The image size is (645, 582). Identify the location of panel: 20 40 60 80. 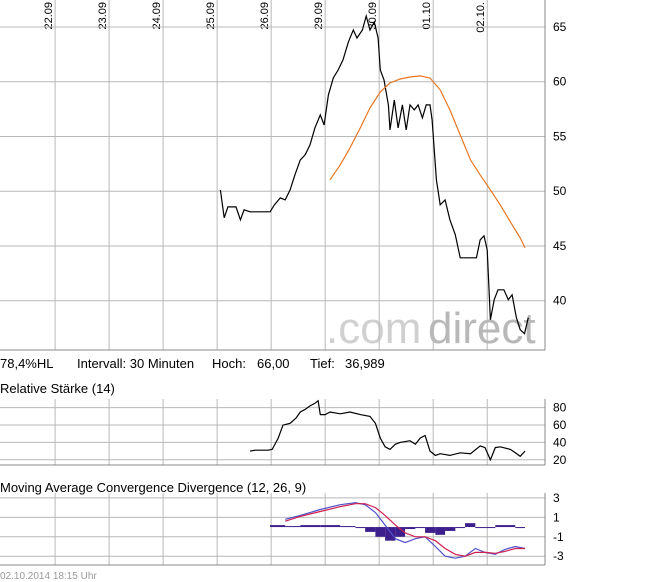
(283, 433).